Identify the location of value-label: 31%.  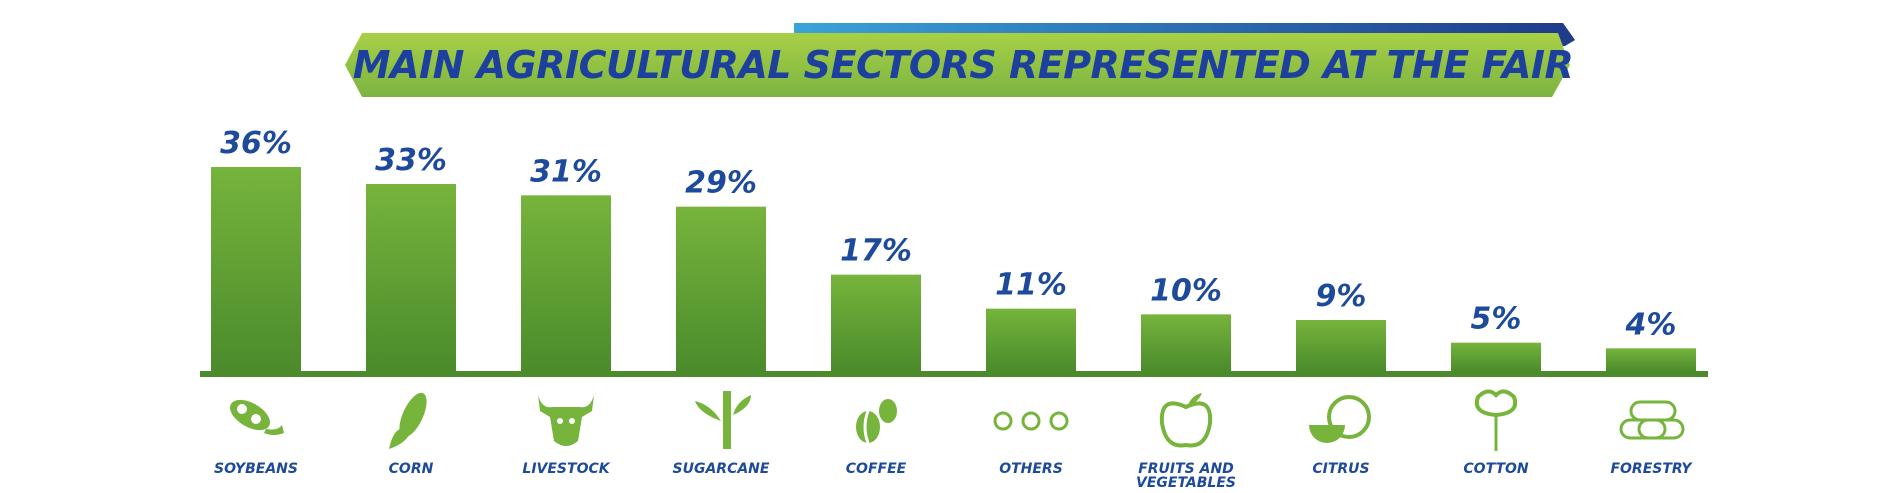
(566, 171).